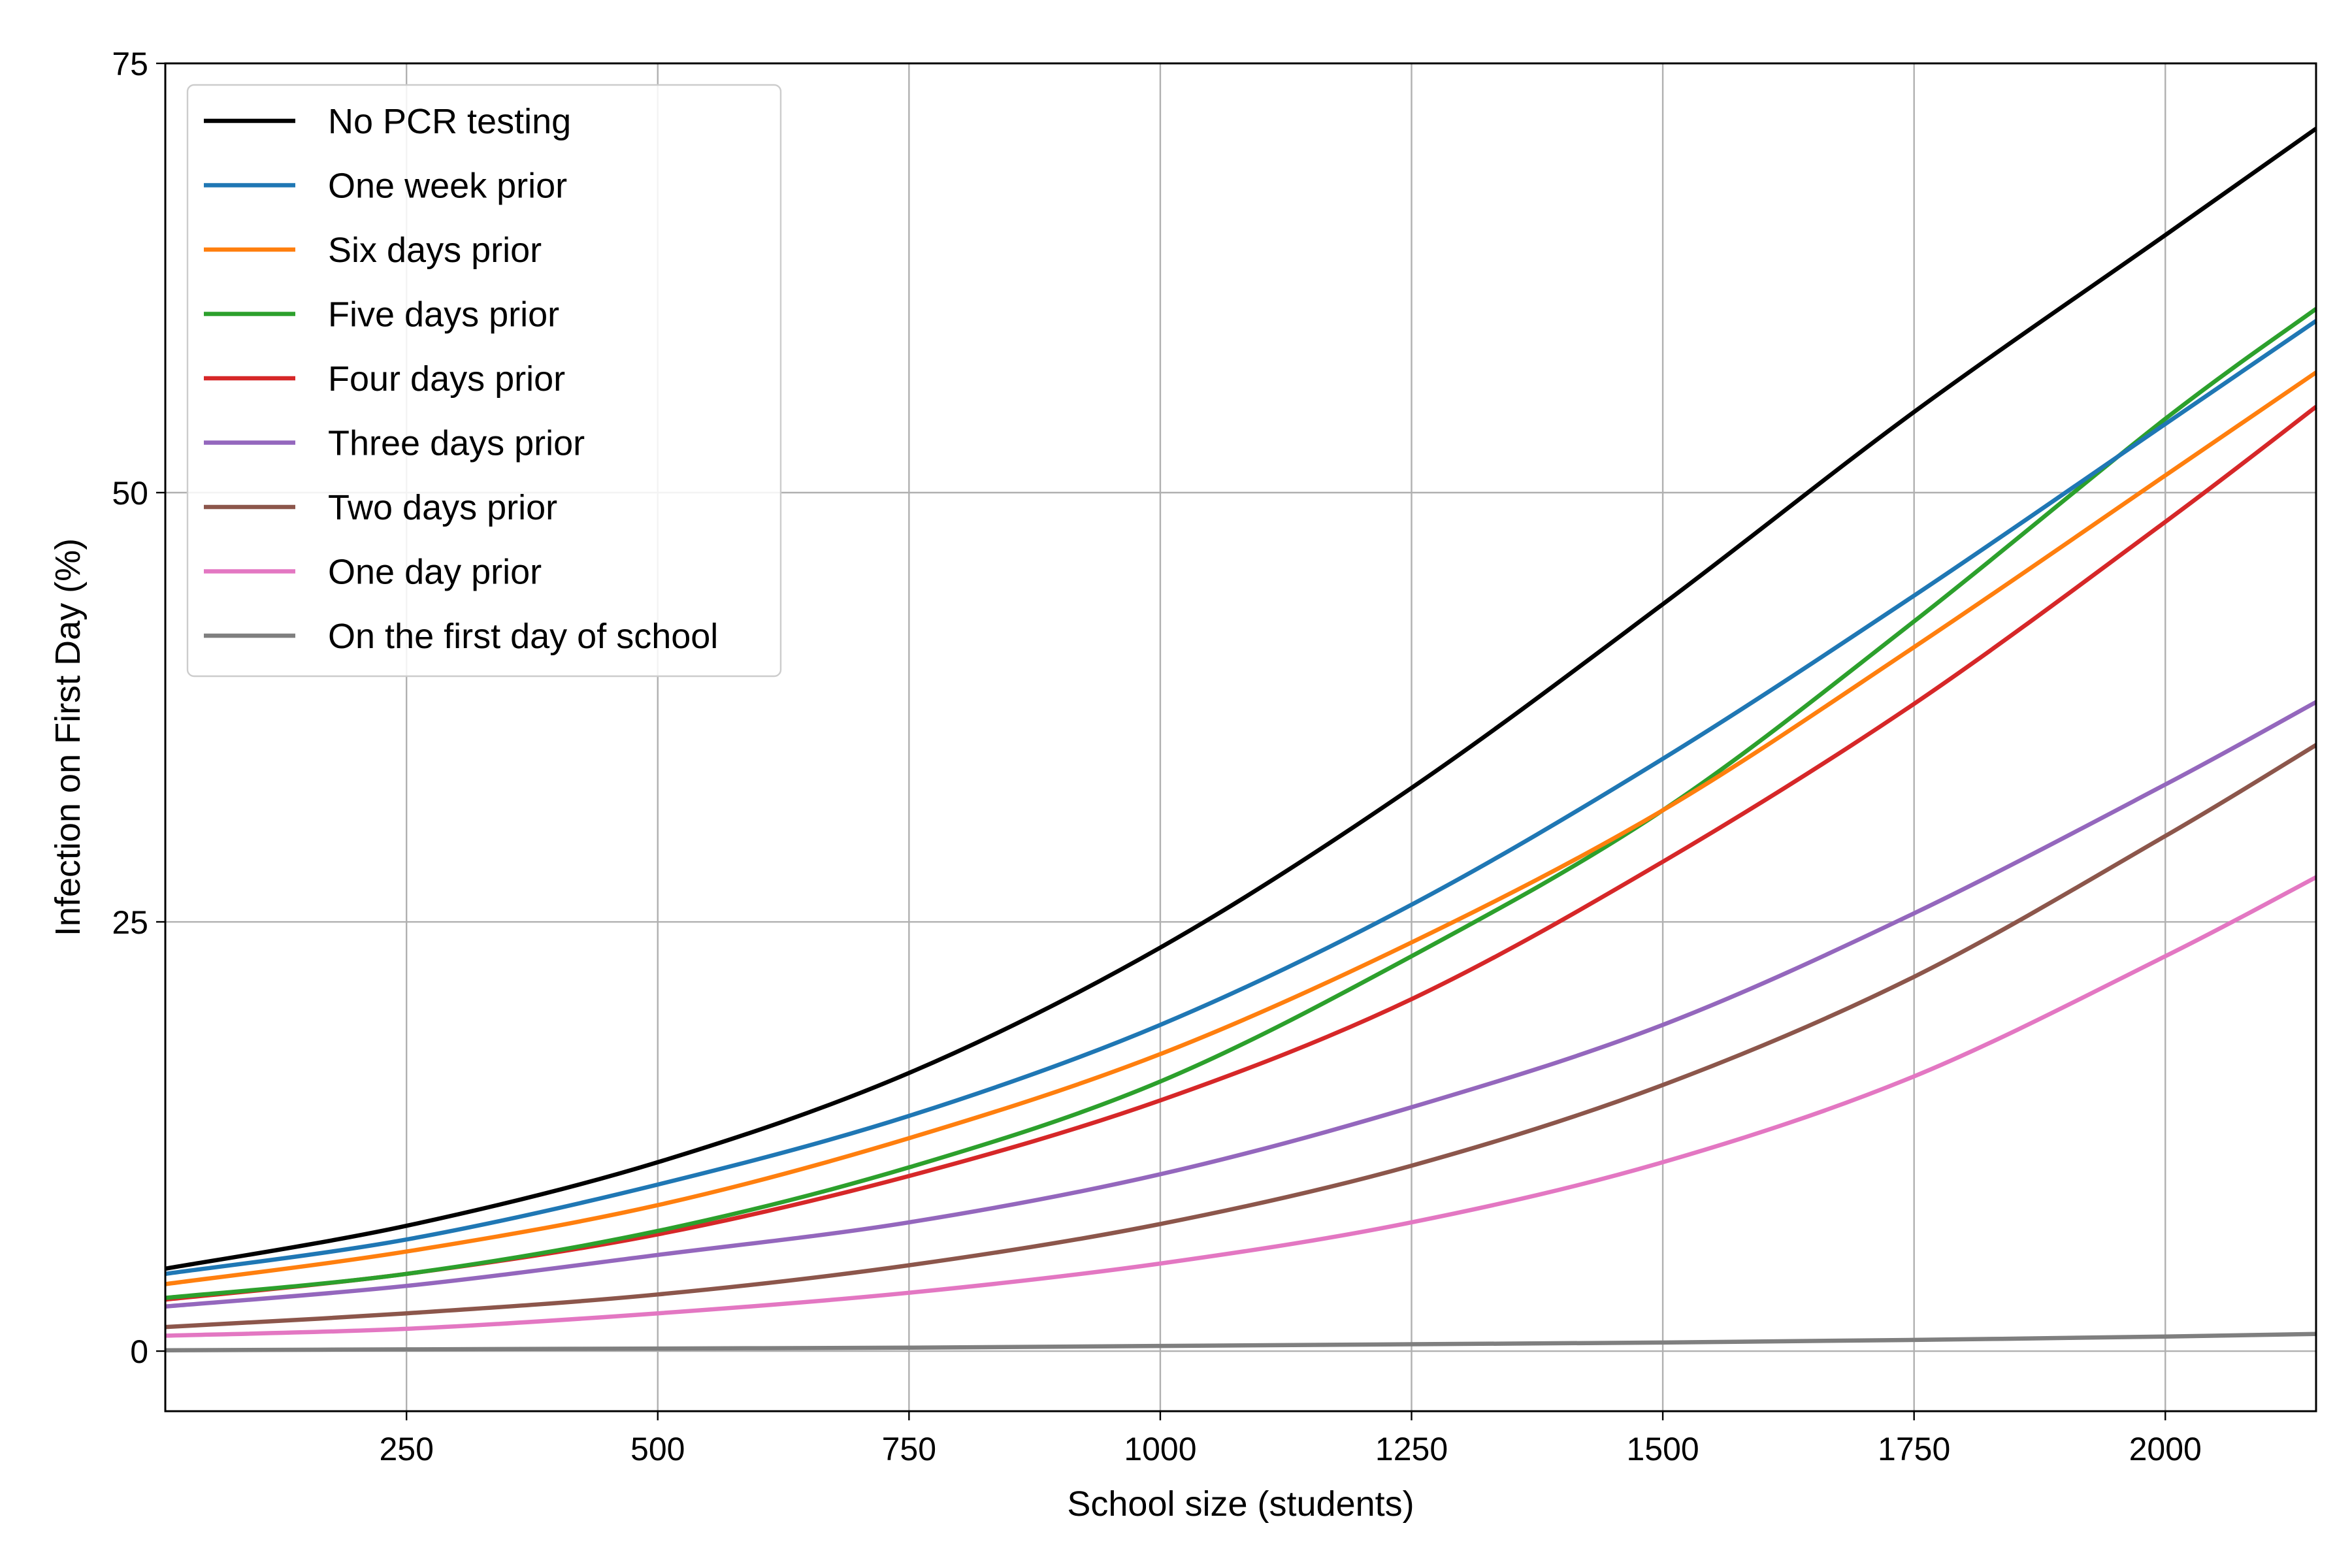 This screenshot has height=1568, width=2352. Describe the element at coordinates (456, 443) in the screenshot. I see `legend-label: Three days prior` at that location.